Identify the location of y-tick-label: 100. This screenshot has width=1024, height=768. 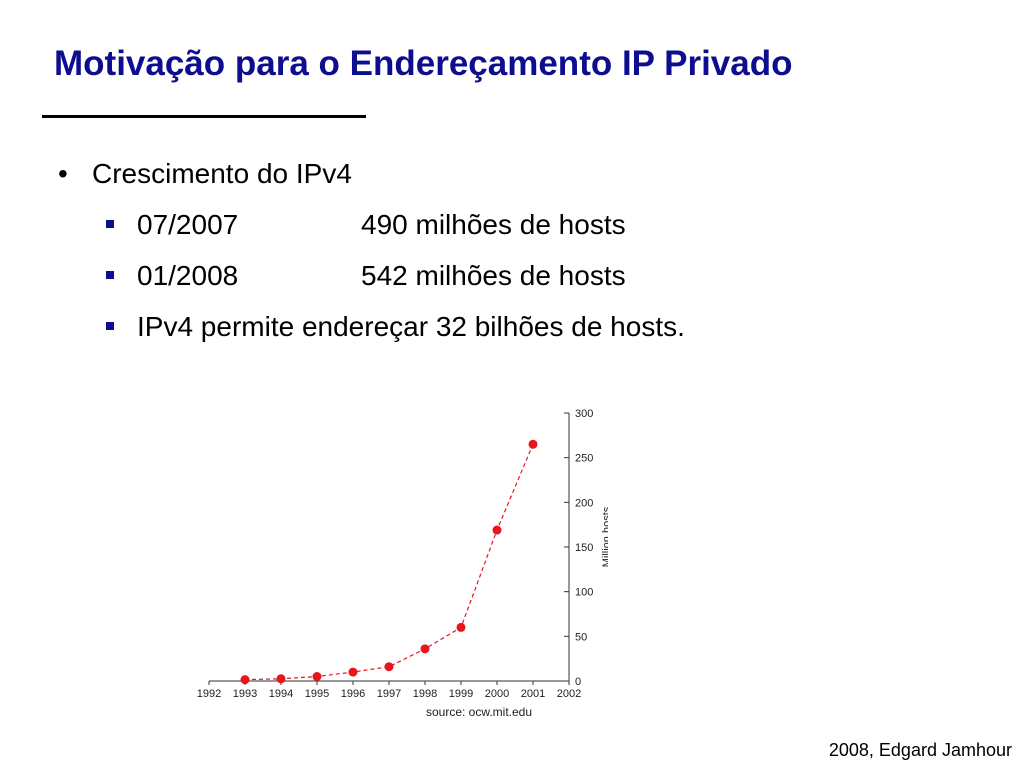
(584, 593).